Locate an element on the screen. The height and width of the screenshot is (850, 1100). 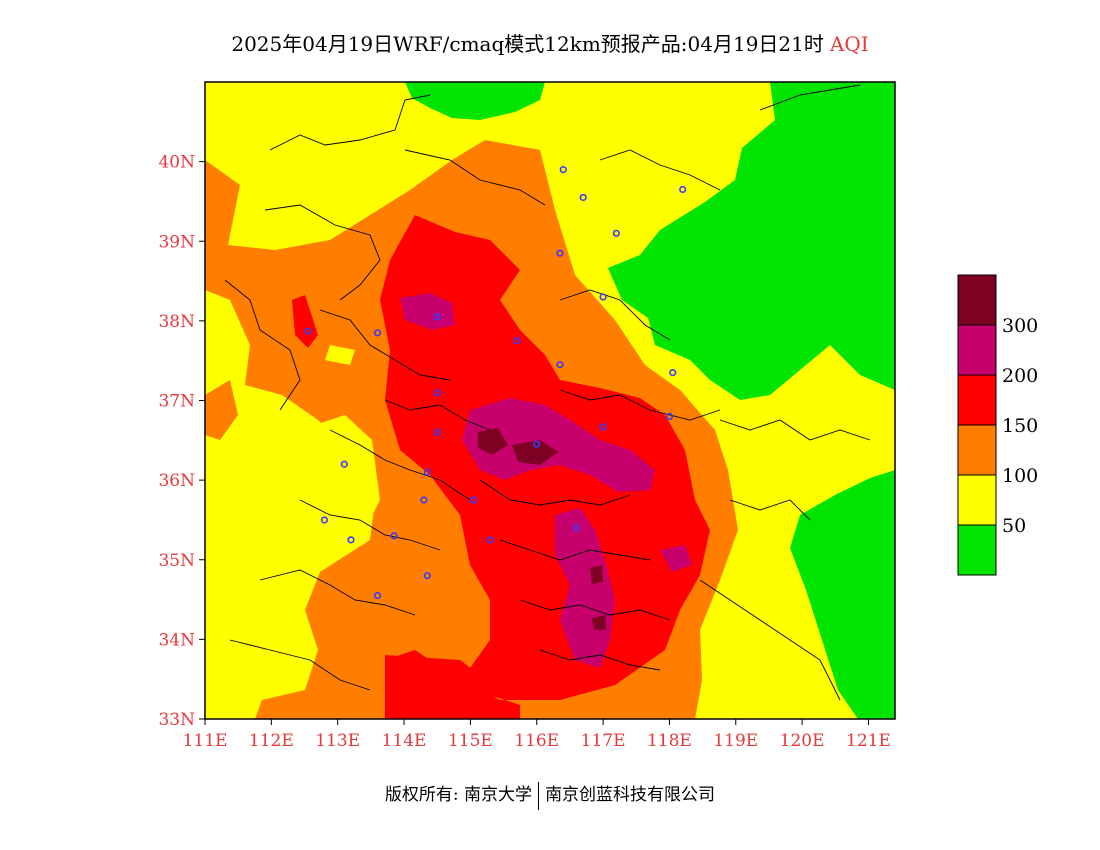
y-tick-label: 40N is located at coordinates (176, 163).